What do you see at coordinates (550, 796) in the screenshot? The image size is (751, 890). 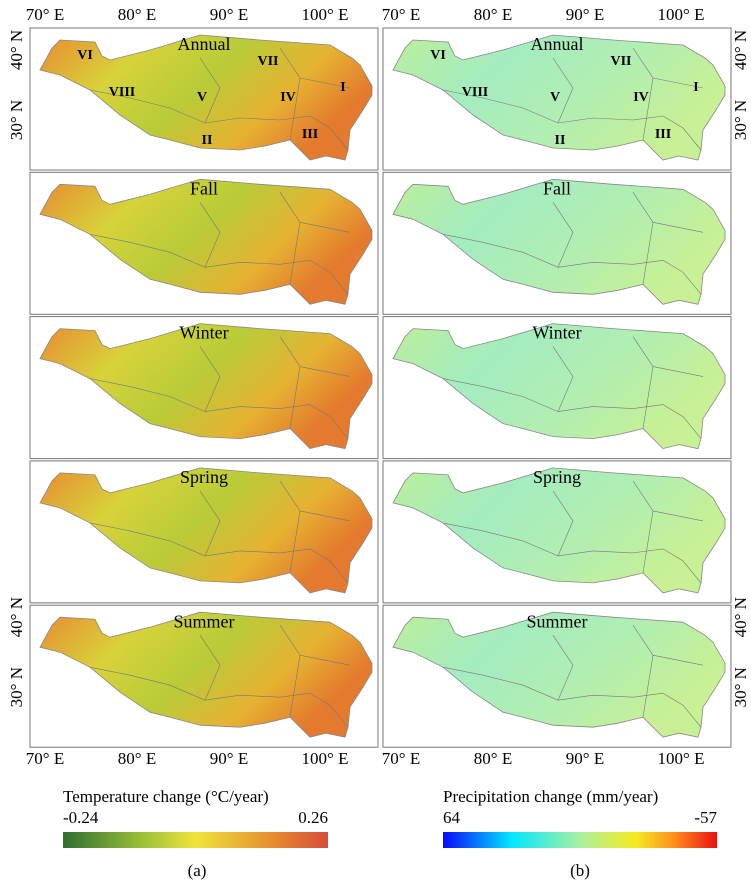 I see `colorbar-title: Precipitation change (mm/year)` at bounding box center [550, 796].